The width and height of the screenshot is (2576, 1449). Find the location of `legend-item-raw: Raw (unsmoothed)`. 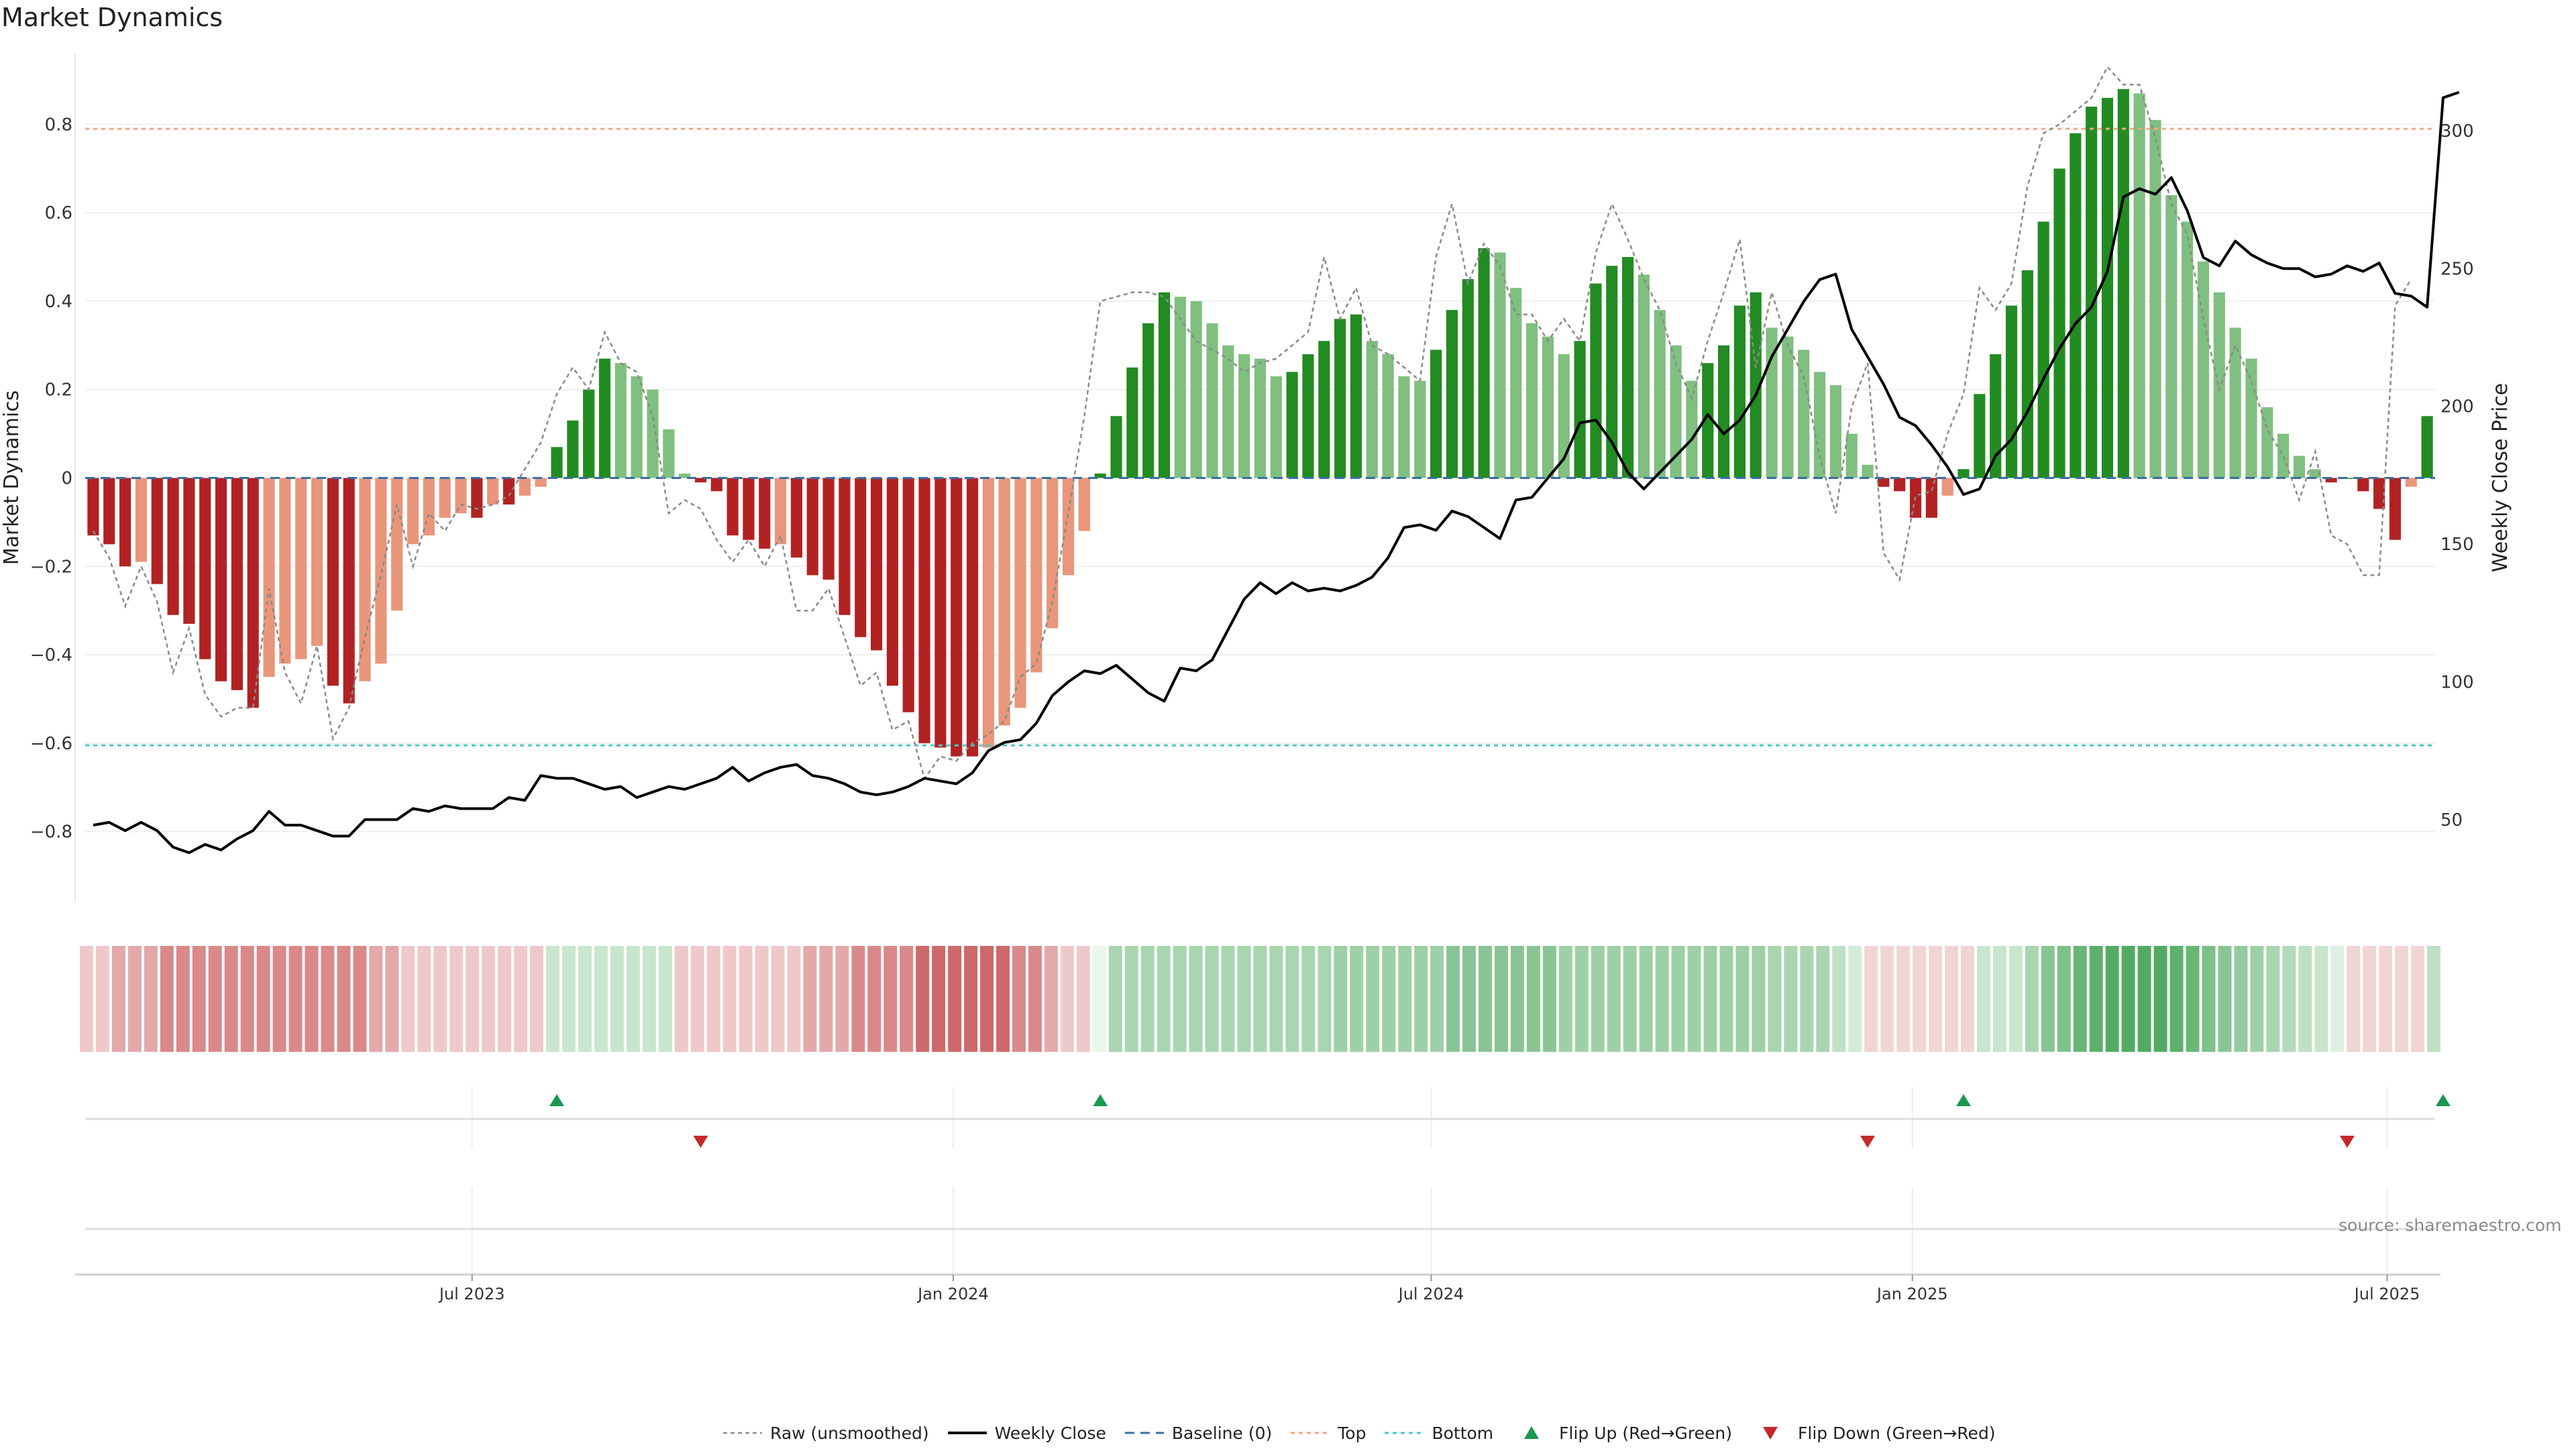

legend-item-raw: Raw (unsmoothed) is located at coordinates (825, 1433).